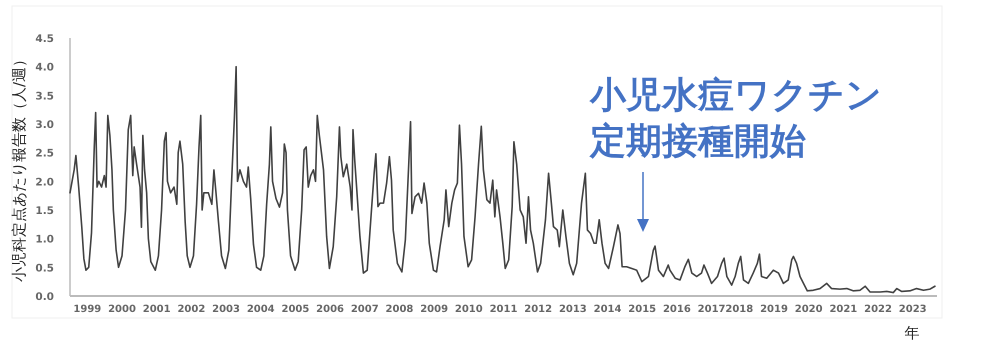 This screenshot has width=987, height=357. Describe the element at coordinates (808, 309) in the screenshot. I see `x-tick-label: 2020` at that location.